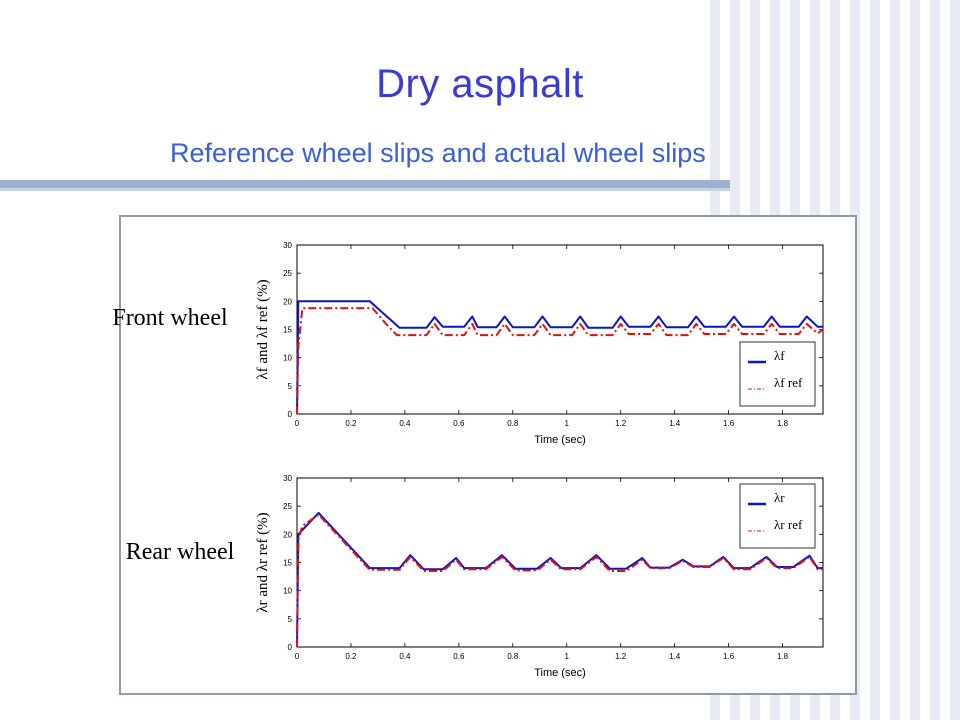 The width and height of the screenshot is (960, 720). I want to click on legend-label: λf ref, so click(788, 382).